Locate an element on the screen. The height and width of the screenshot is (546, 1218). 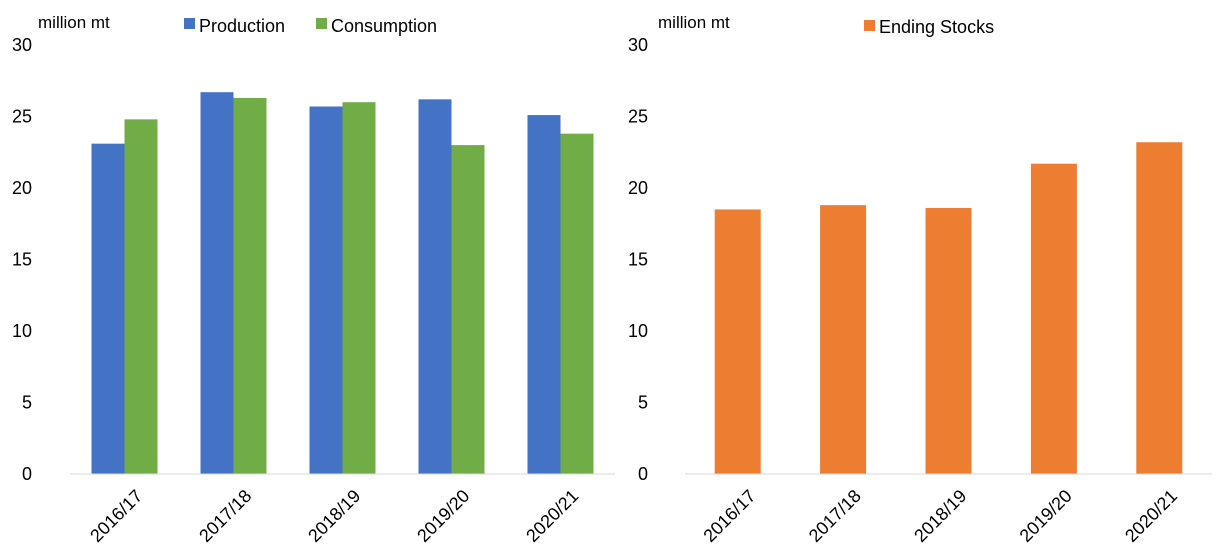
legend-label-consumption: Consumption is located at coordinates (384, 26).